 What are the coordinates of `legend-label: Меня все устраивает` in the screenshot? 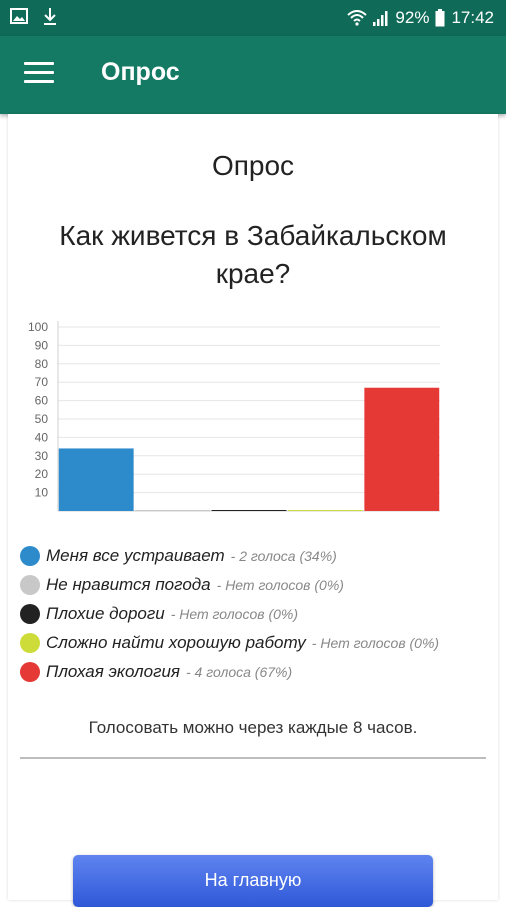 It's located at (135, 555).